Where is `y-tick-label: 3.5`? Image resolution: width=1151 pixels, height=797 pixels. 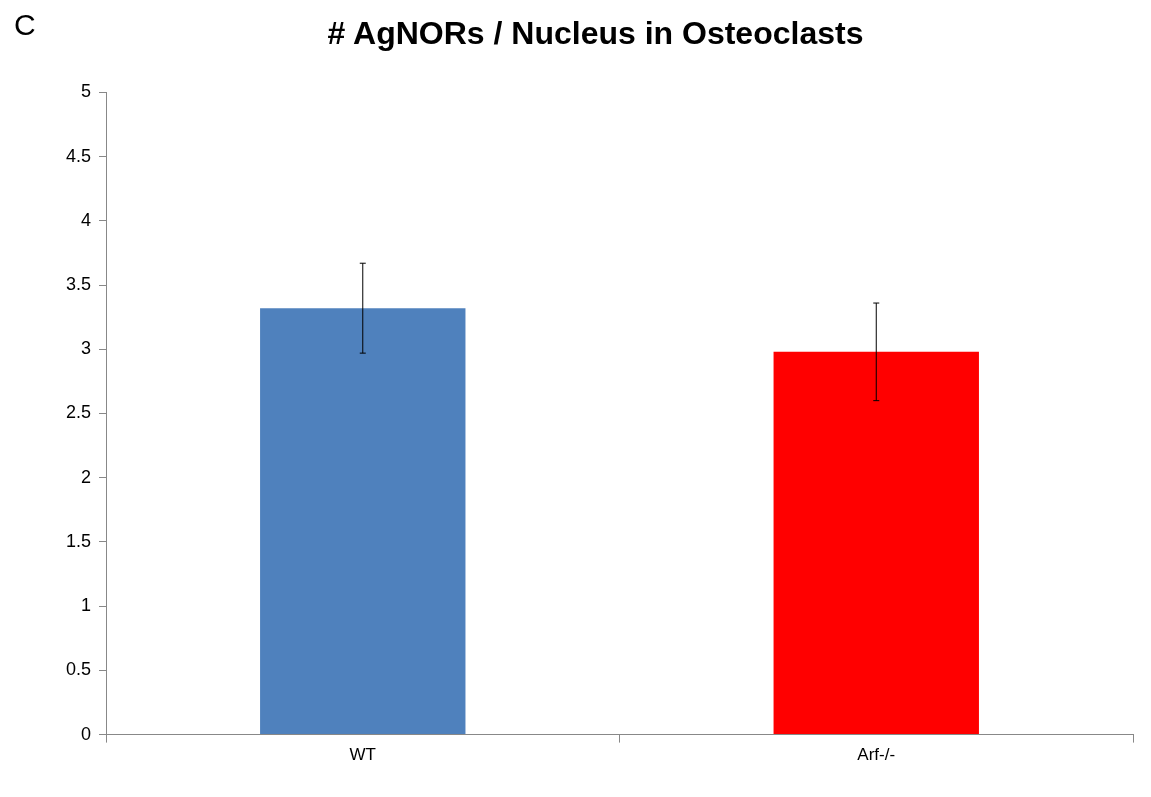 y-tick-label: 3.5 is located at coordinates (78, 284).